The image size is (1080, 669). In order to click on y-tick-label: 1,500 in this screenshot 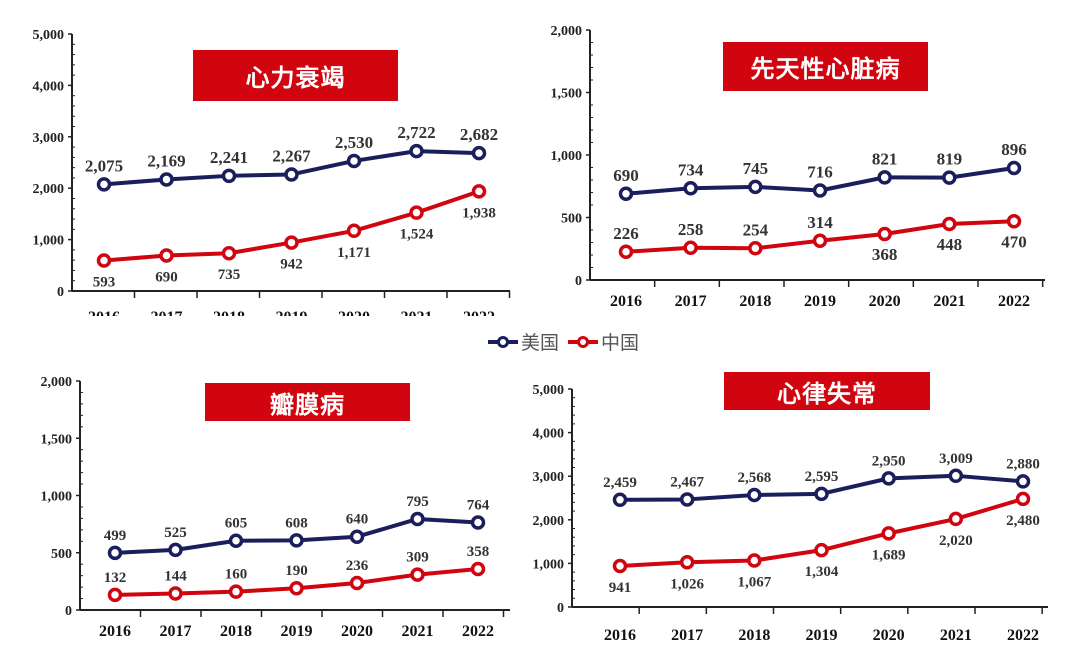, I will do `click(567, 94)`.